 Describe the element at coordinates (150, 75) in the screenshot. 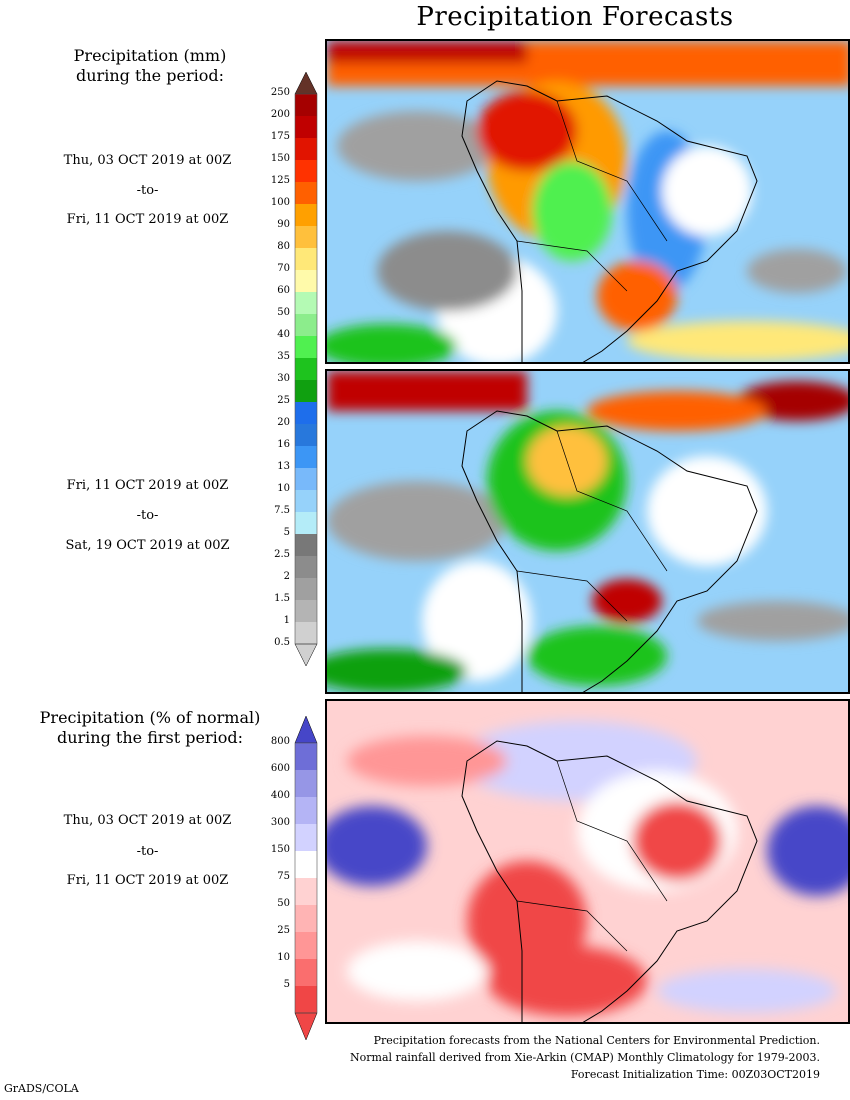

I see `amount-heading-line2: during the period:` at that location.